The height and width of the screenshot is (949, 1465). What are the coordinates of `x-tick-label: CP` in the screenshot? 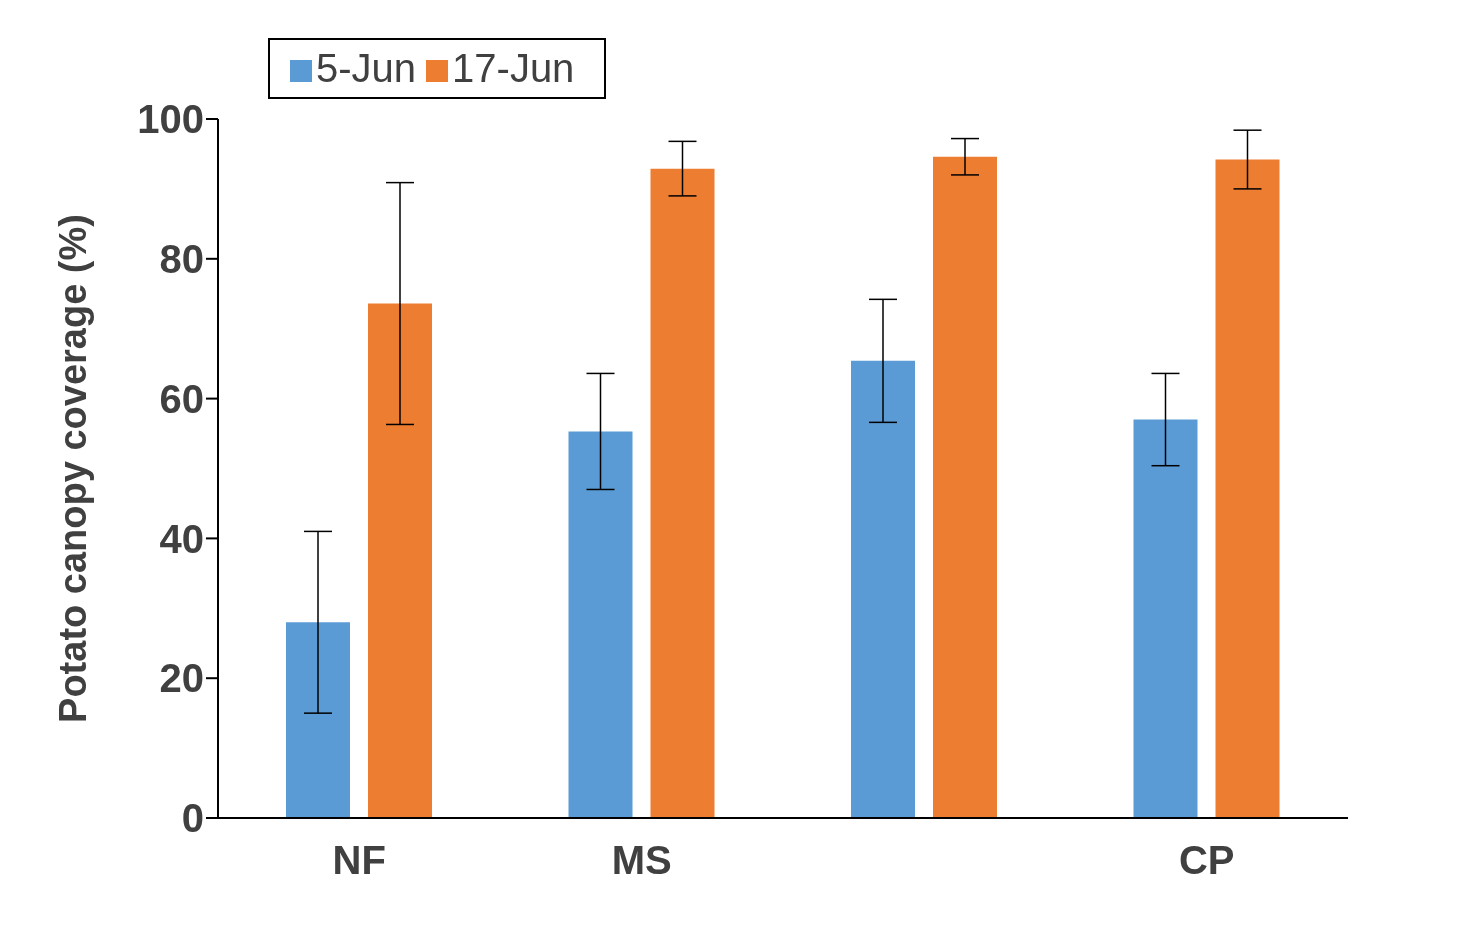 It's located at (1206, 860).